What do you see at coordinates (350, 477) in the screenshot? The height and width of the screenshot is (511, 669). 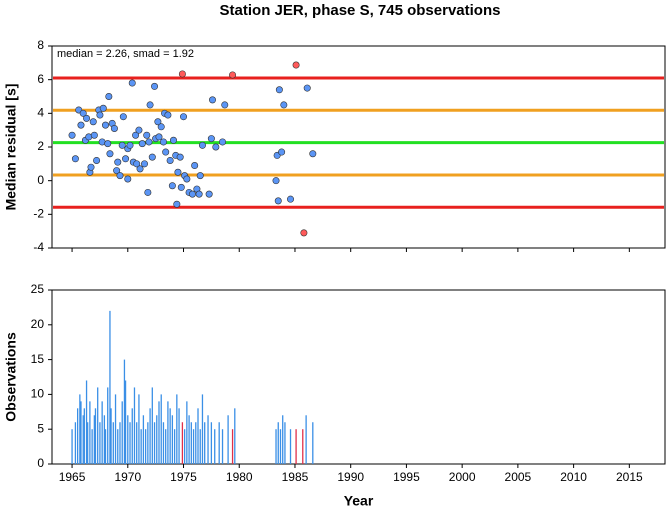 I see `x-tick-label: 1990` at bounding box center [350, 477].